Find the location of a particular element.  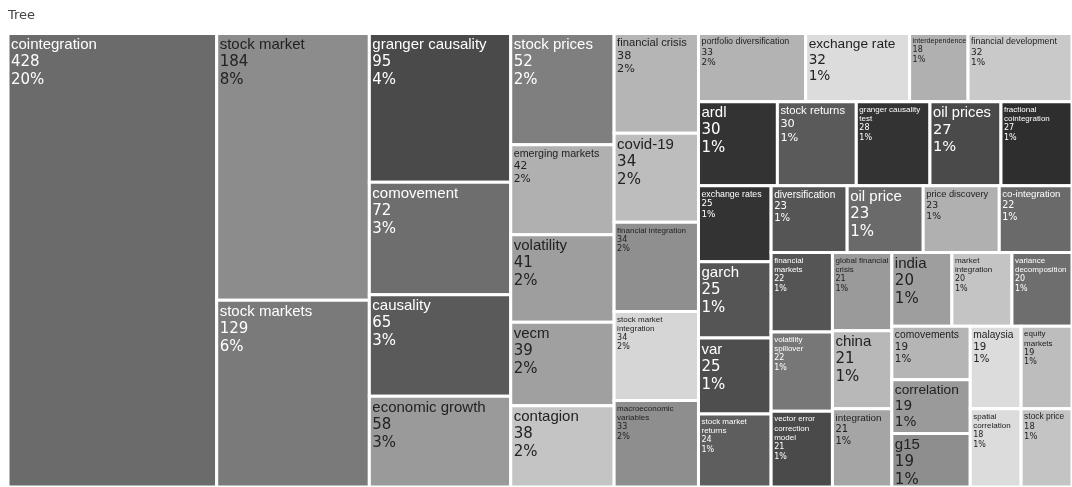

data-label: 39 is located at coordinates (523, 349).